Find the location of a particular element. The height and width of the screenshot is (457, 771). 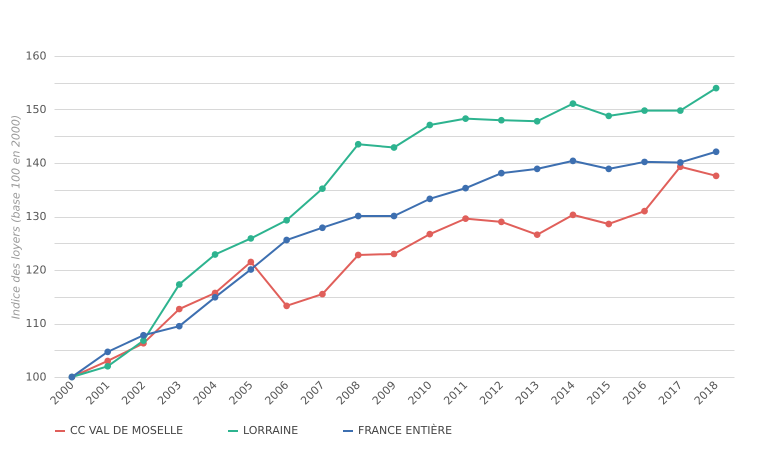

legend-label: CC VAL DE MOSELLE is located at coordinates (127, 430).